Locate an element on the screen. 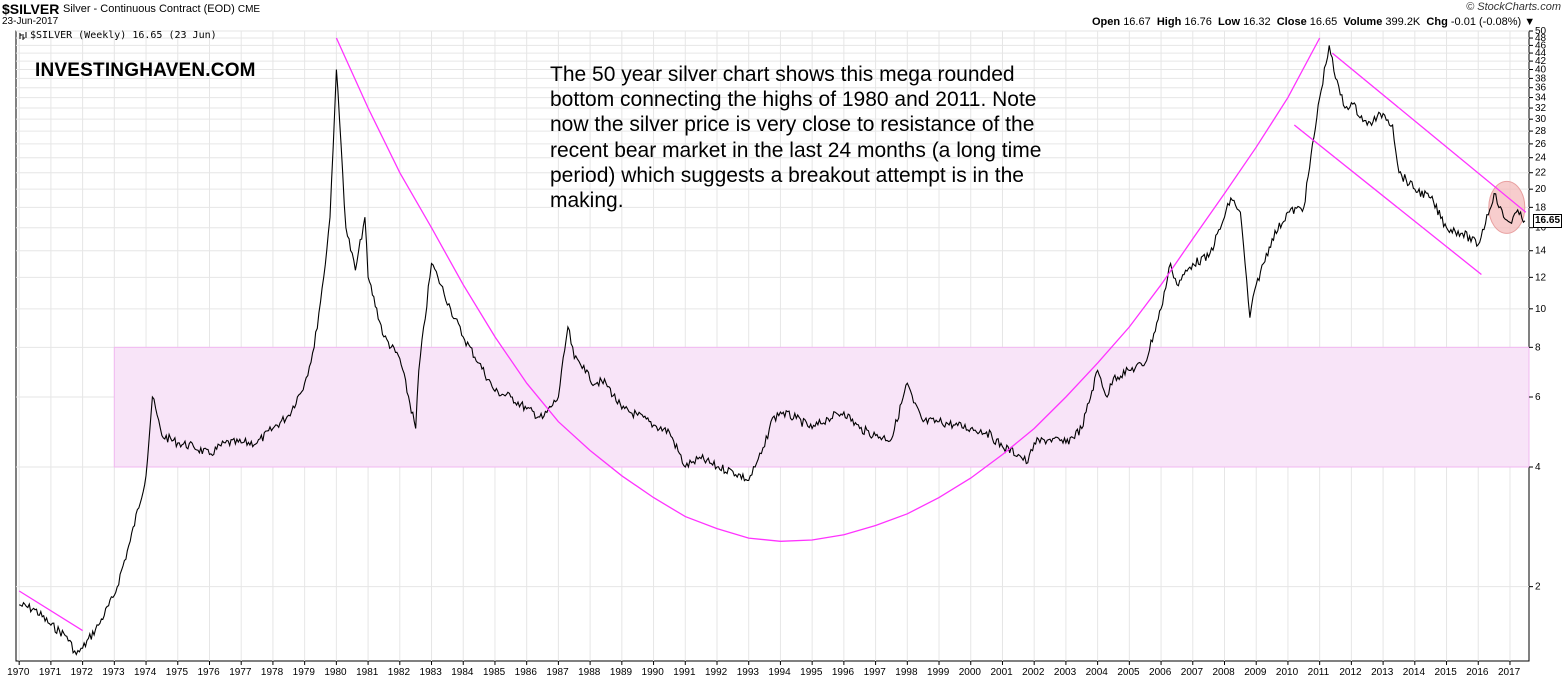 The height and width of the screenshot is (681, 1565). x-tick-label: 2013 is located at coordinates (1382, 672).